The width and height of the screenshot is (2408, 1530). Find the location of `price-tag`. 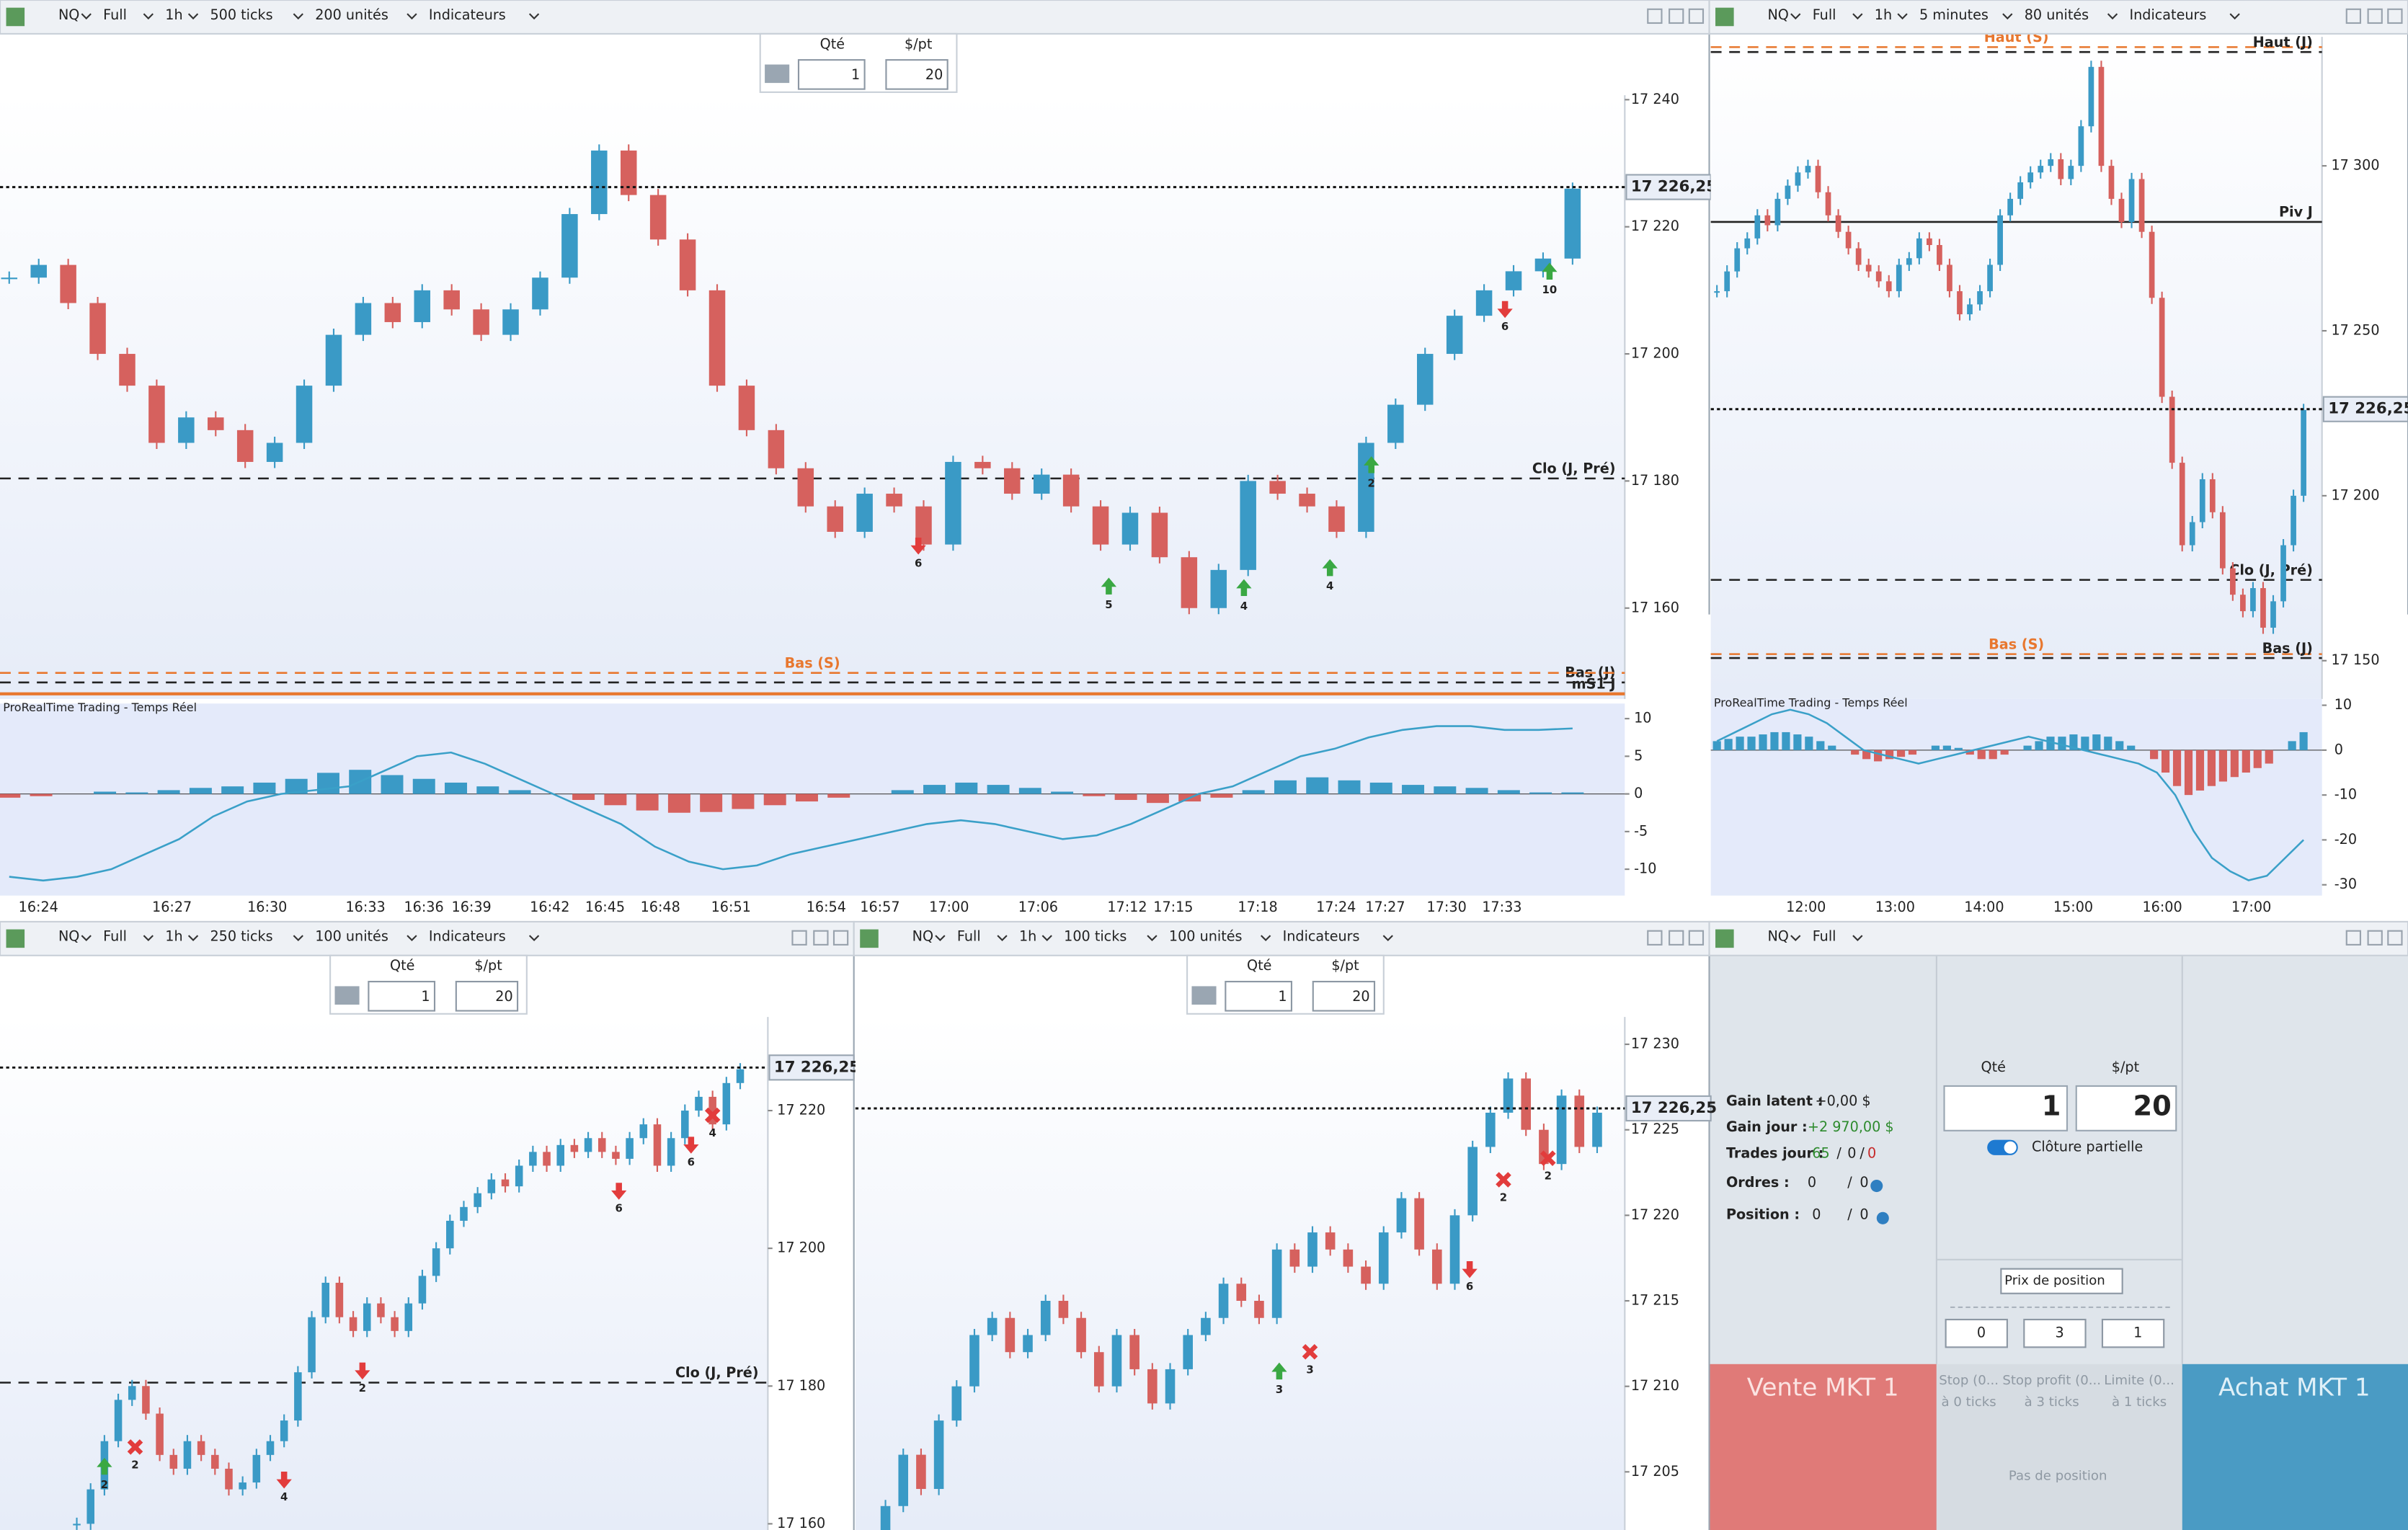

price-tag is located at coordinates (812, 1067).